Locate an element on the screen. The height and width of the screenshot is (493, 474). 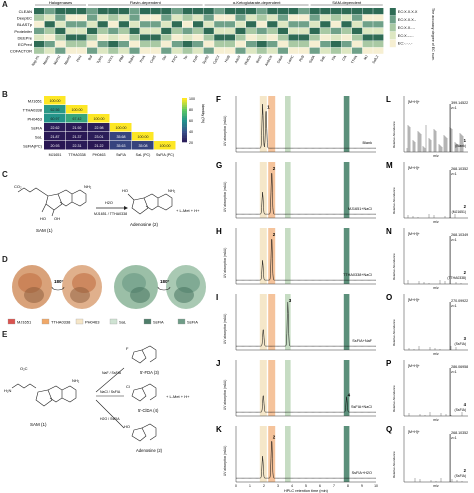
column-label: CmlS is located at coordinates (153, 59).